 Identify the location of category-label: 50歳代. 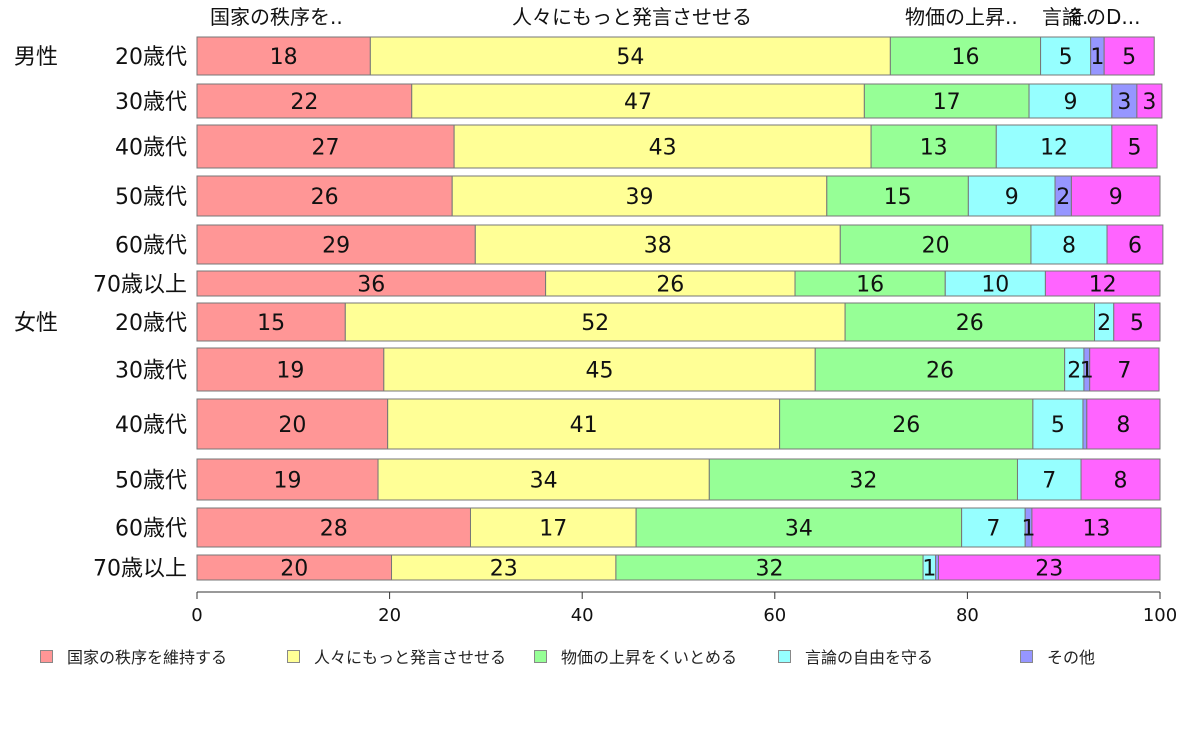
(151, 481).